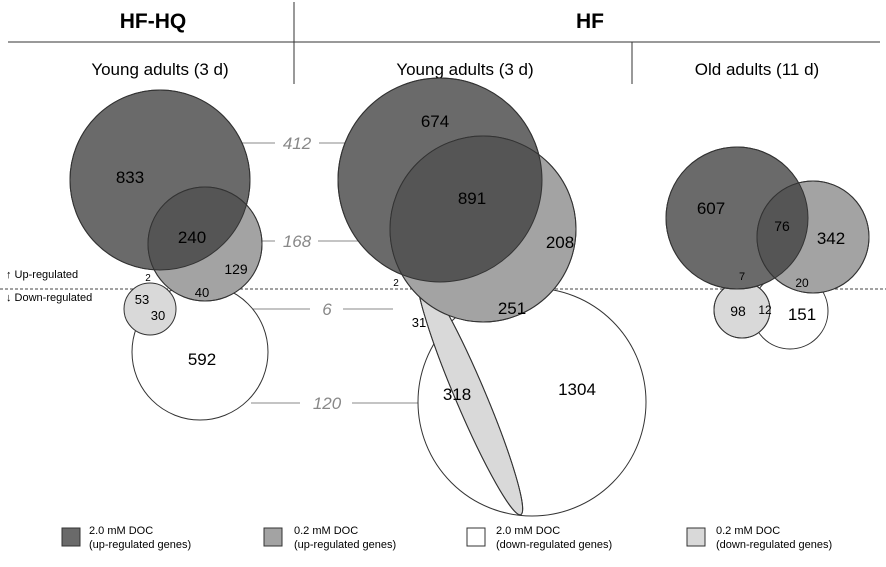 Image resolution: width=886 pixels, height=567 pixels. I want to click on down-regulated-label: ↓ Down-regulated, so click(49, 298).